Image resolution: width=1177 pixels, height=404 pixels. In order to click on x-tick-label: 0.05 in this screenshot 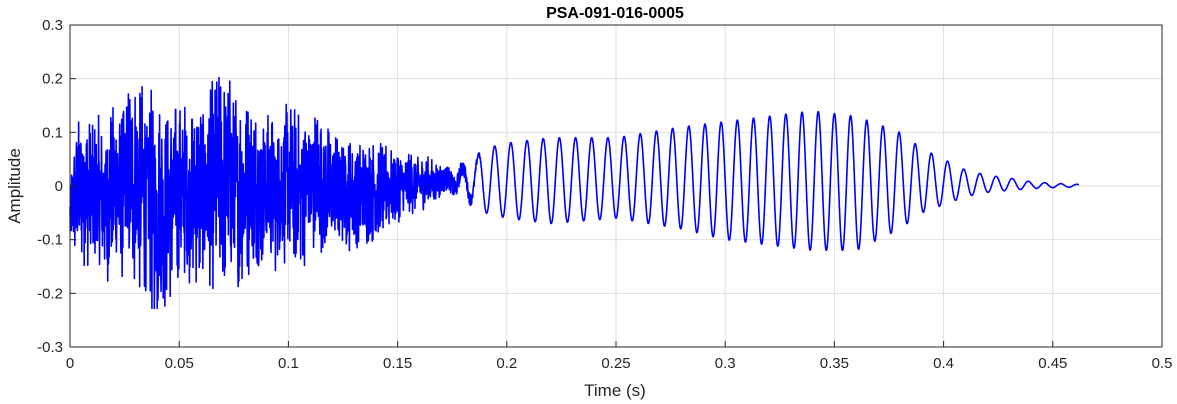, I will do `click(179, 363)`.